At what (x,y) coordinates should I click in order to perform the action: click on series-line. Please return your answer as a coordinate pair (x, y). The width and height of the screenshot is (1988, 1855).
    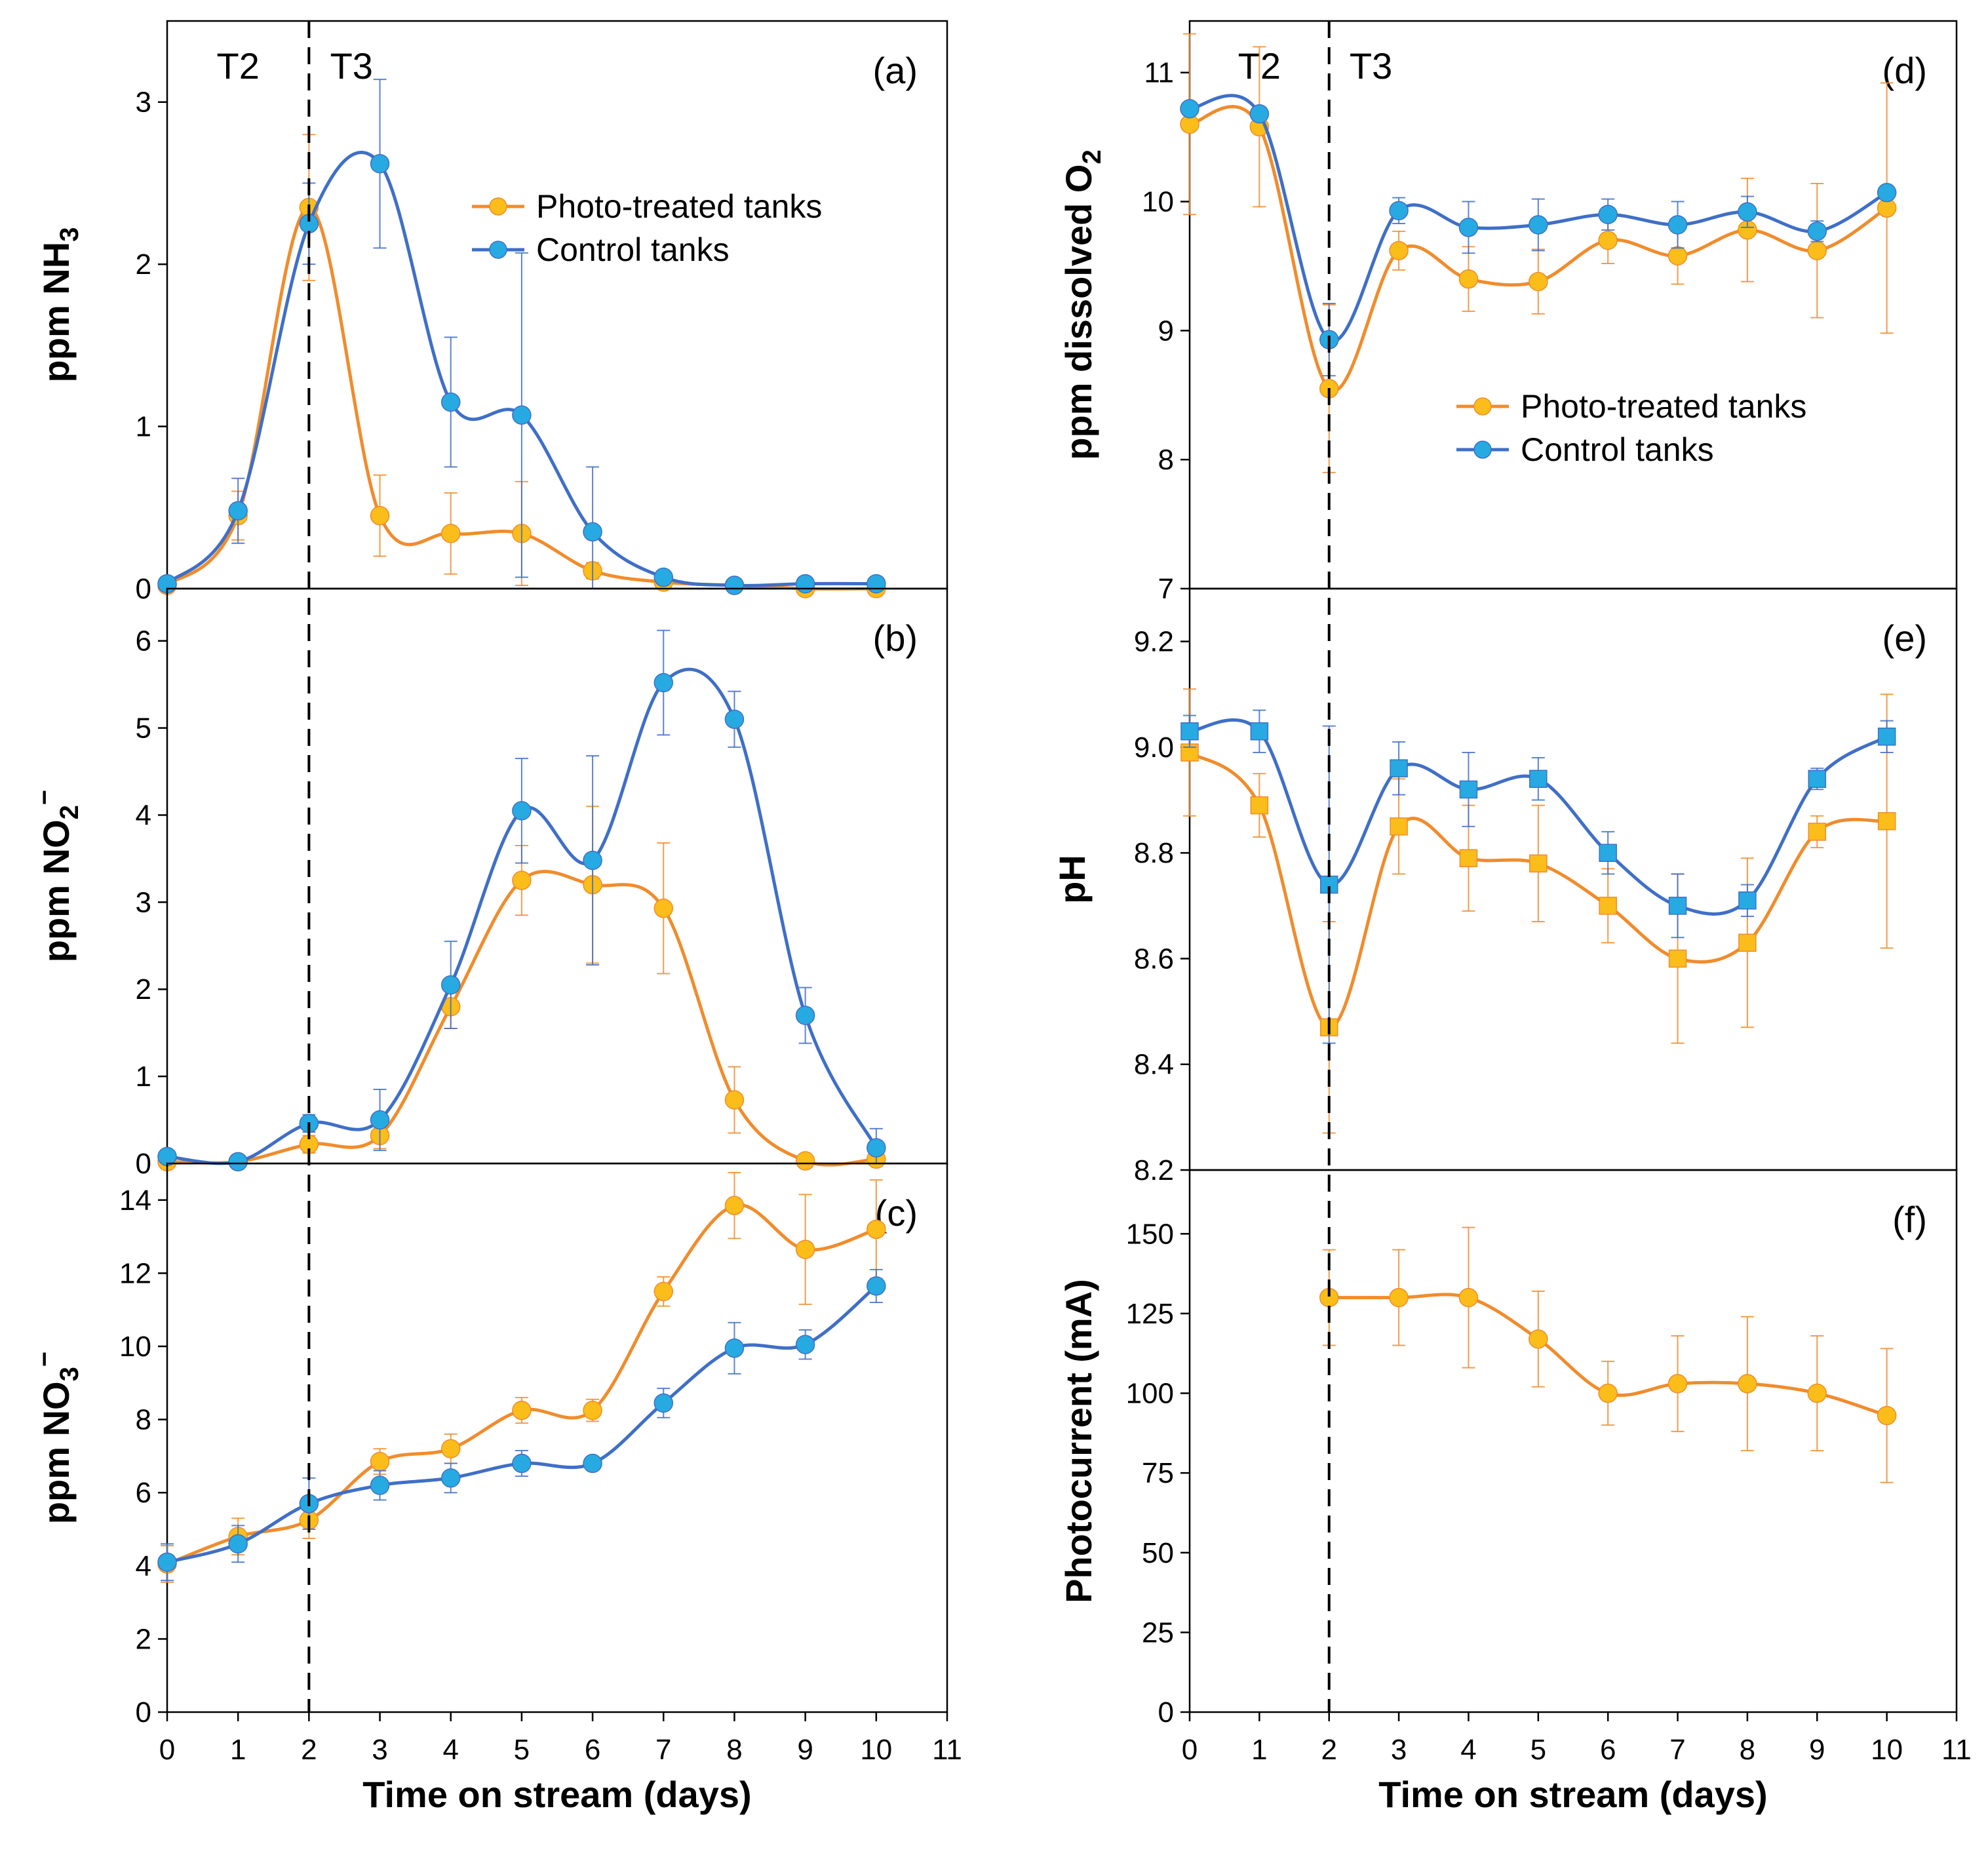
    Looking at the image, I should click on (1538, 890).